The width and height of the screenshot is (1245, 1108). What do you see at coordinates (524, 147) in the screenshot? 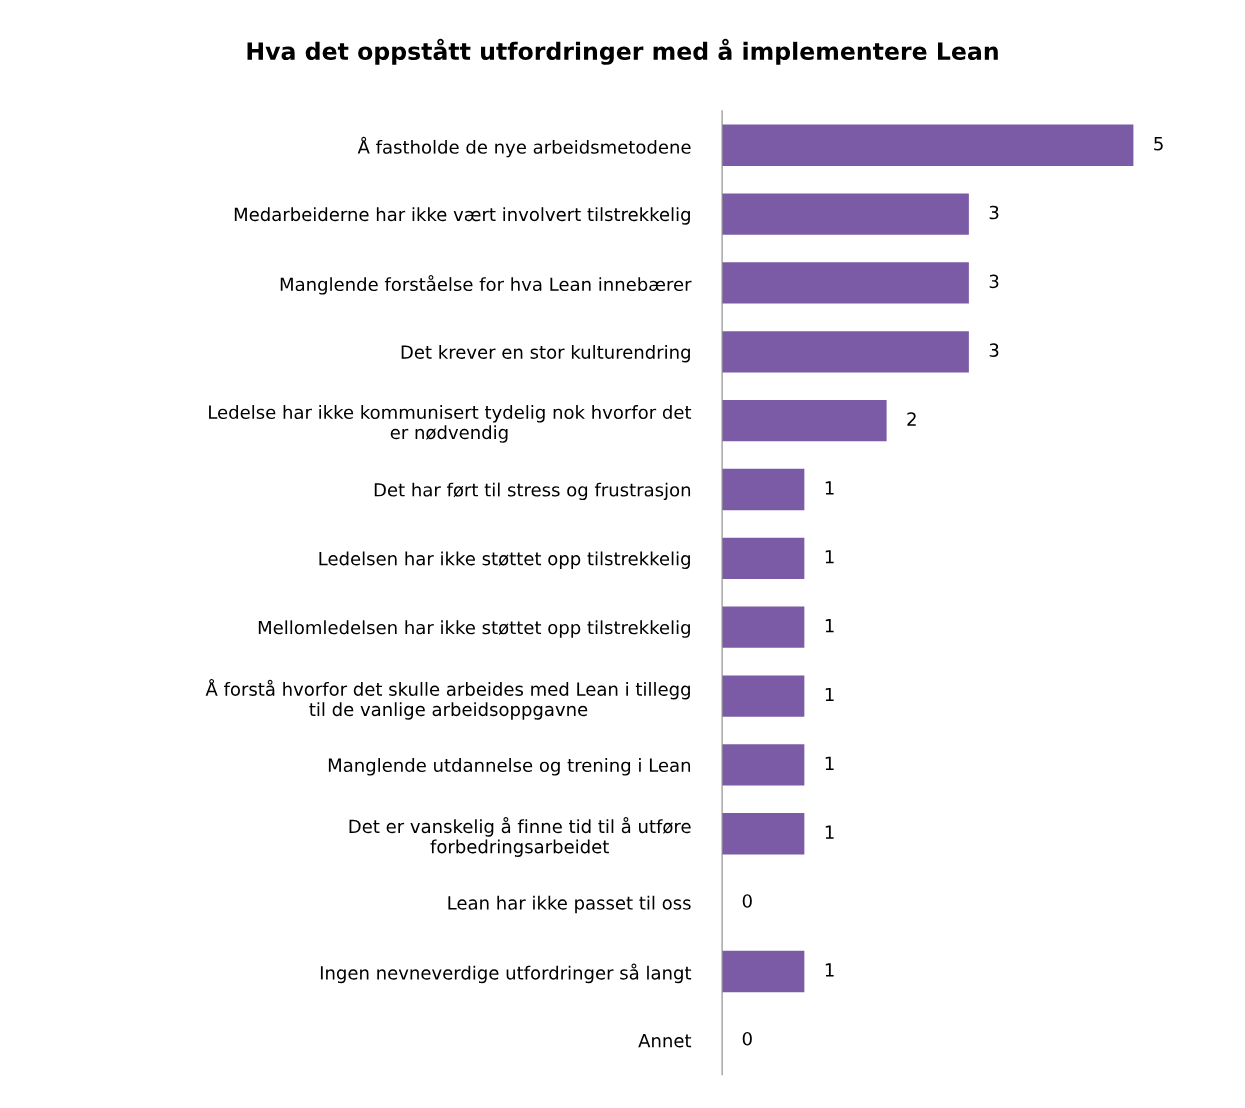
I see `y-tick-label: Å fastholde de nye arbeidsmetodene` at bounding box center [524, 147].